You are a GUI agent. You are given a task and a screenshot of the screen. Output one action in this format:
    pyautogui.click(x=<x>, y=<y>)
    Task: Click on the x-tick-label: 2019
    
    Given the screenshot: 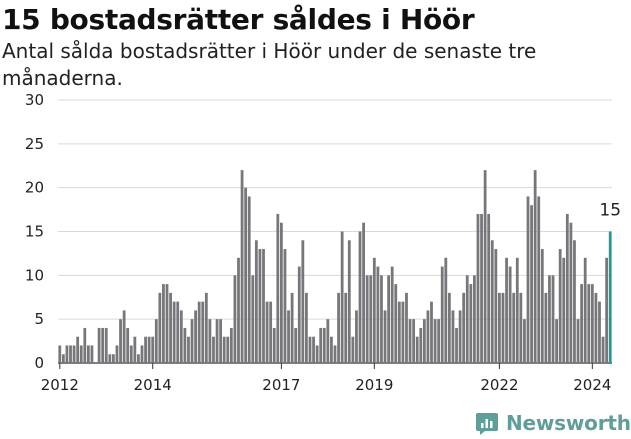 What is the action you would take?
    pyautogui.click(x=374, y=385)
    